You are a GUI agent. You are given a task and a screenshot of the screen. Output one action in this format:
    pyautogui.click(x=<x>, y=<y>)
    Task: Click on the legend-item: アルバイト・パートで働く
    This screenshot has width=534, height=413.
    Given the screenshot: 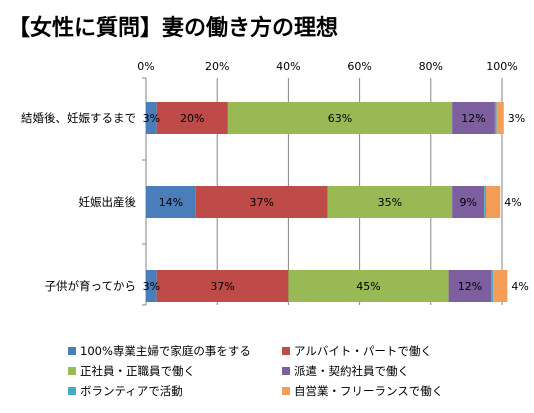 What is the action you would take?
    pyautogui.click(x=392, y=351)
    